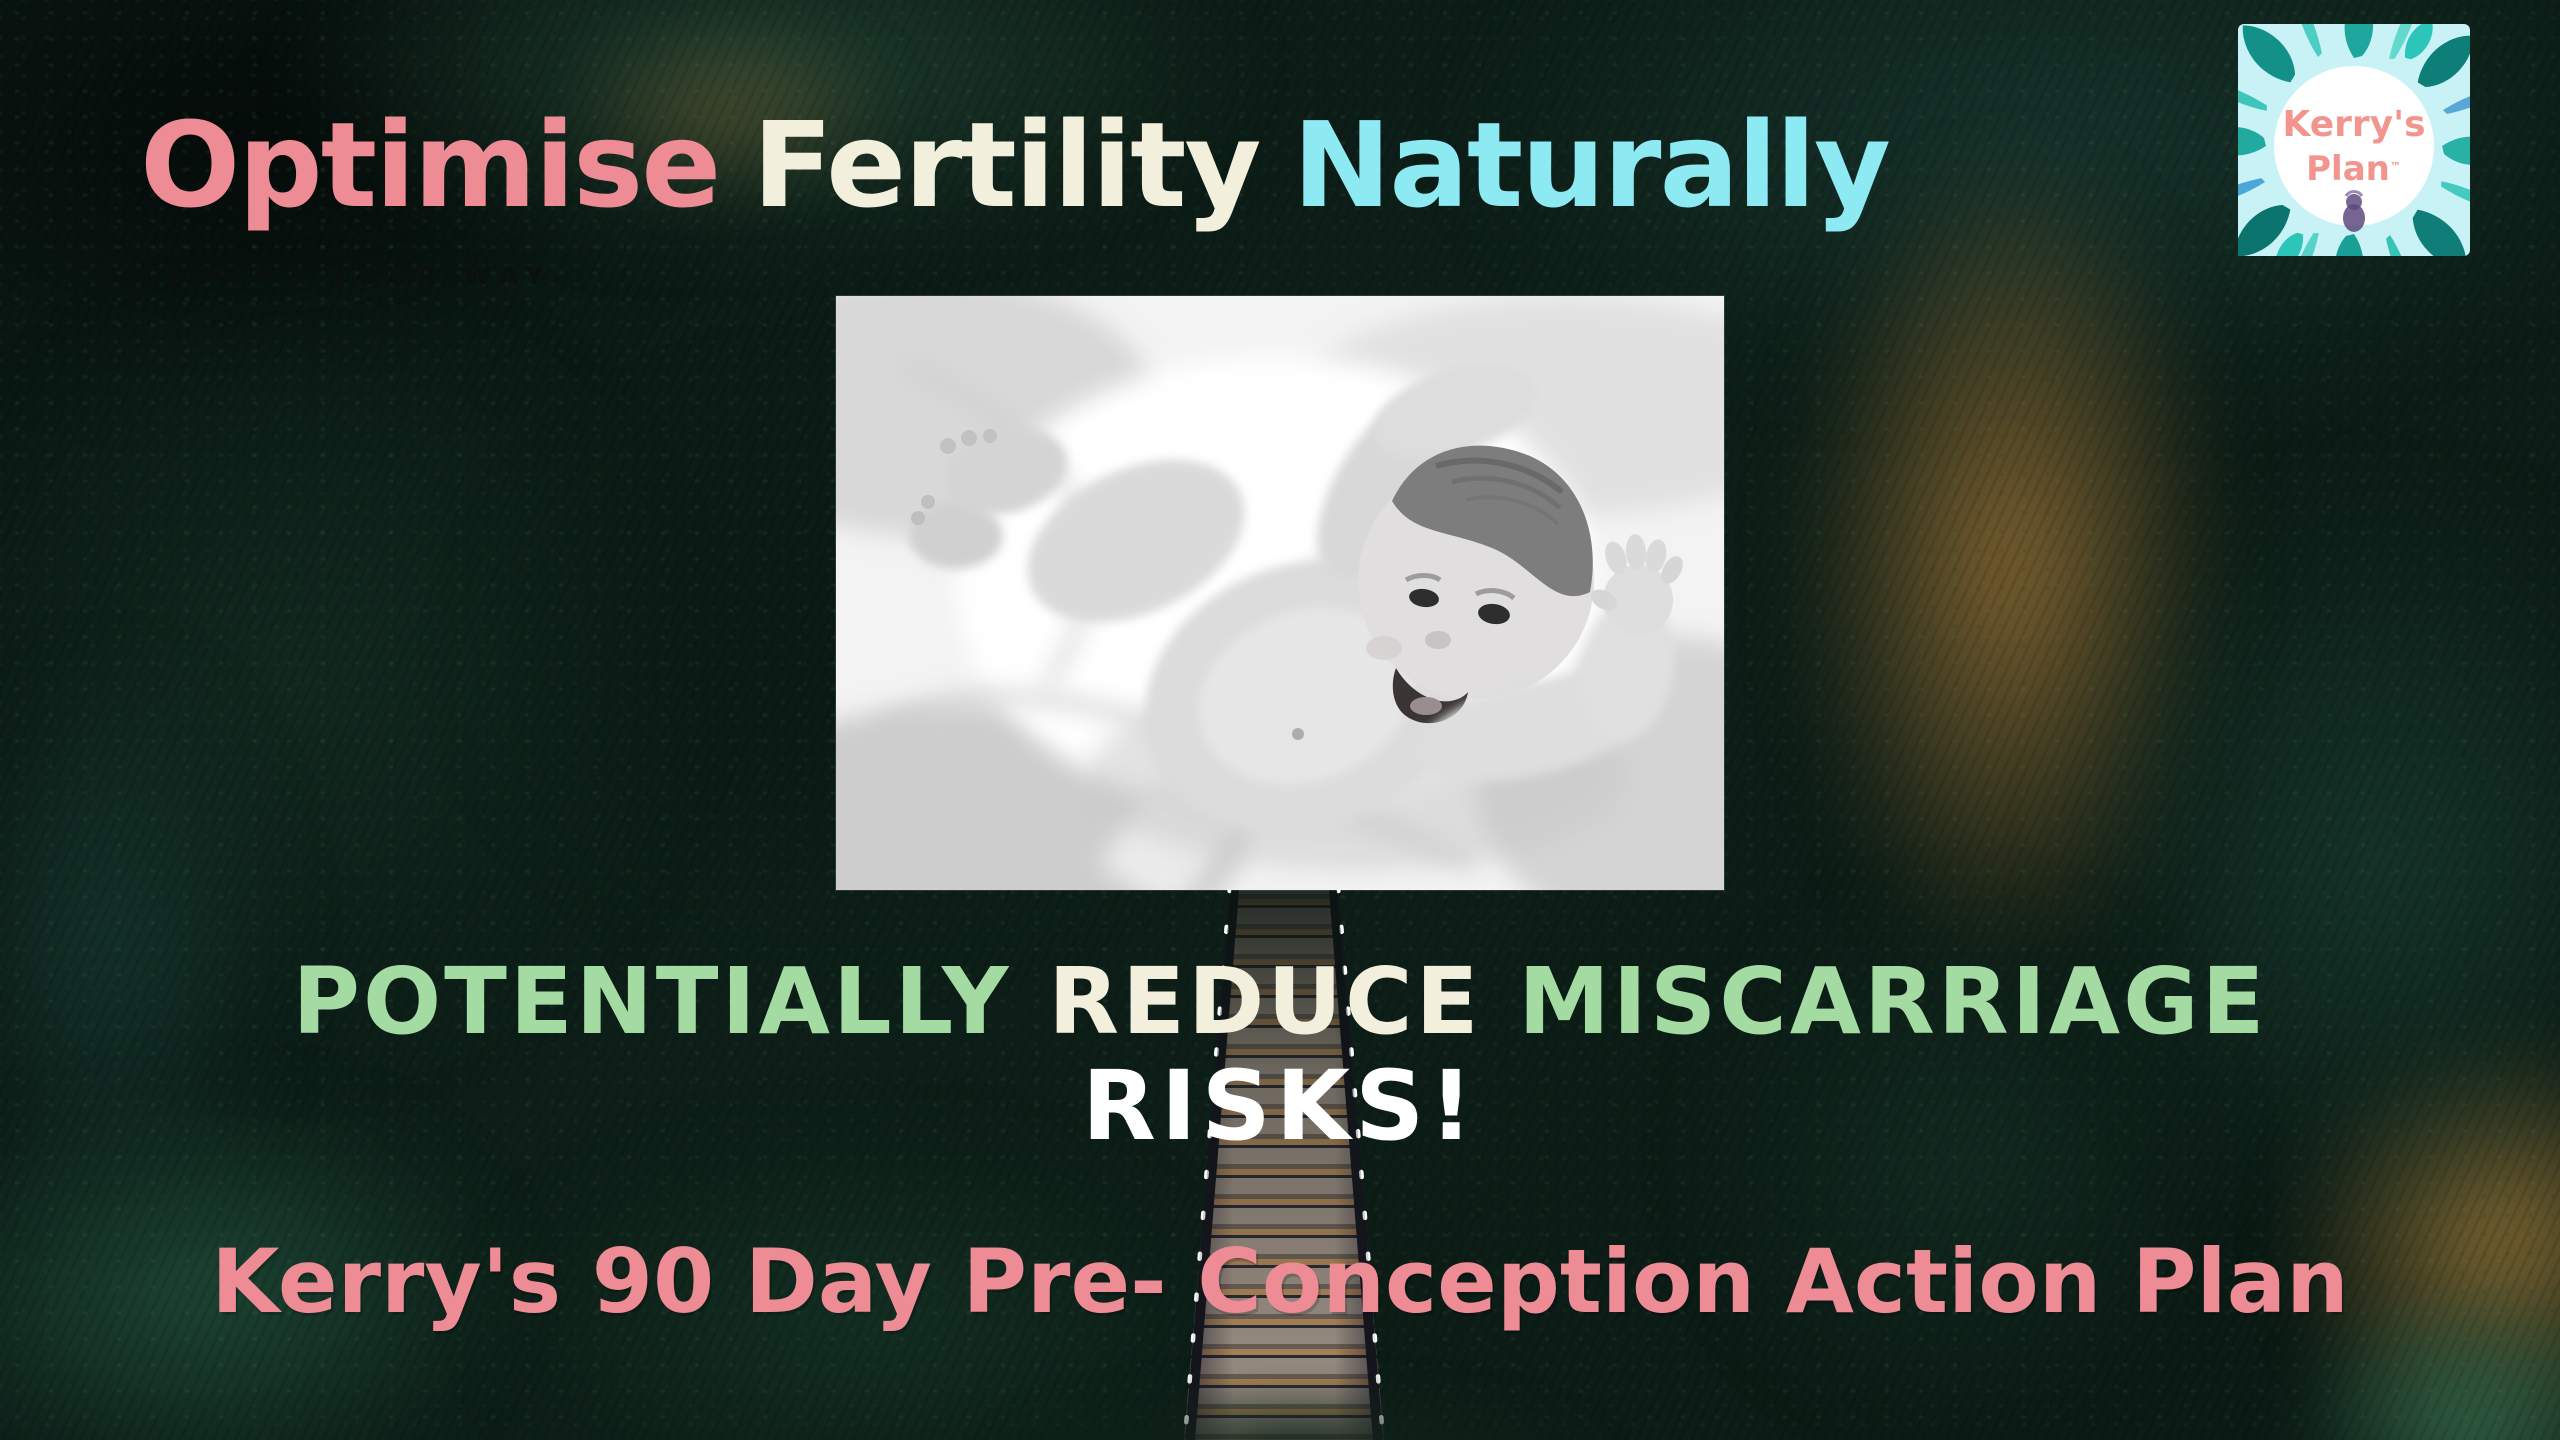 The height and width of the screenshot is (1440, 2560). Describe the element at coordinates (652, 1001) in the screenshot. I see `headline-word-potentially: POTENTIALLY` at that location.